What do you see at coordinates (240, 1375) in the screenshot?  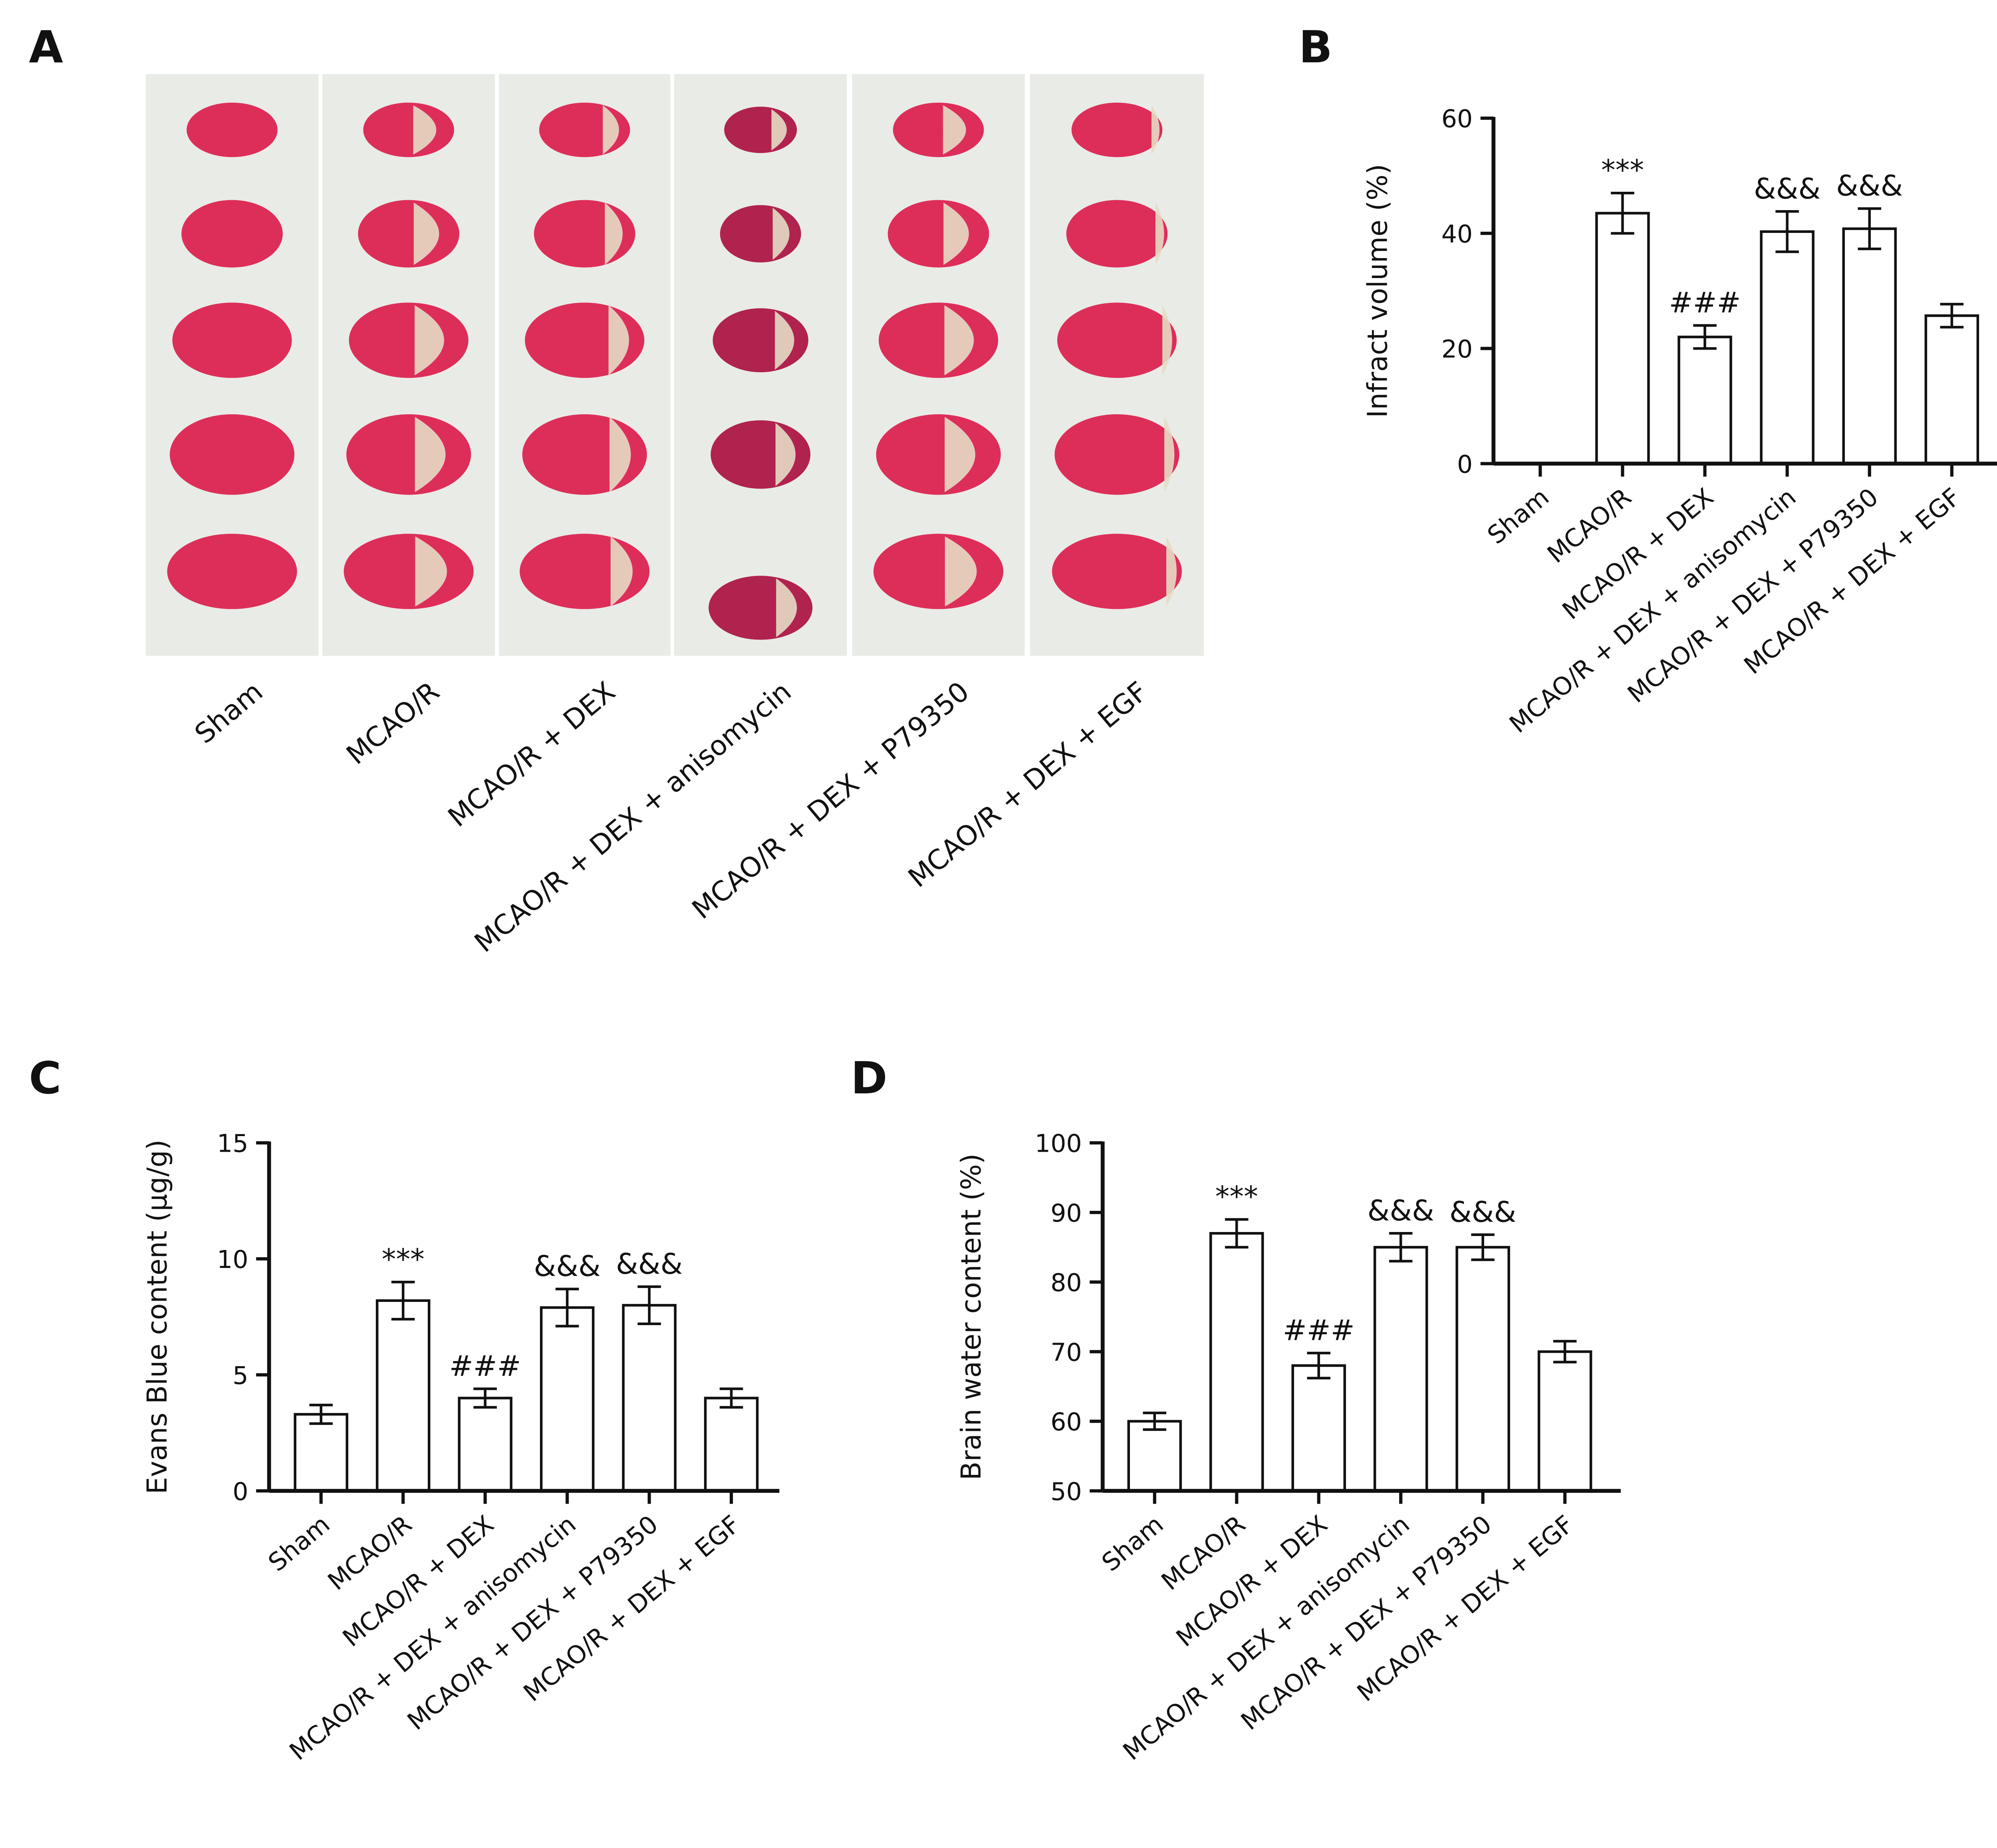 I see `y-tick-label: 5` at bounding box center [240, 1375].